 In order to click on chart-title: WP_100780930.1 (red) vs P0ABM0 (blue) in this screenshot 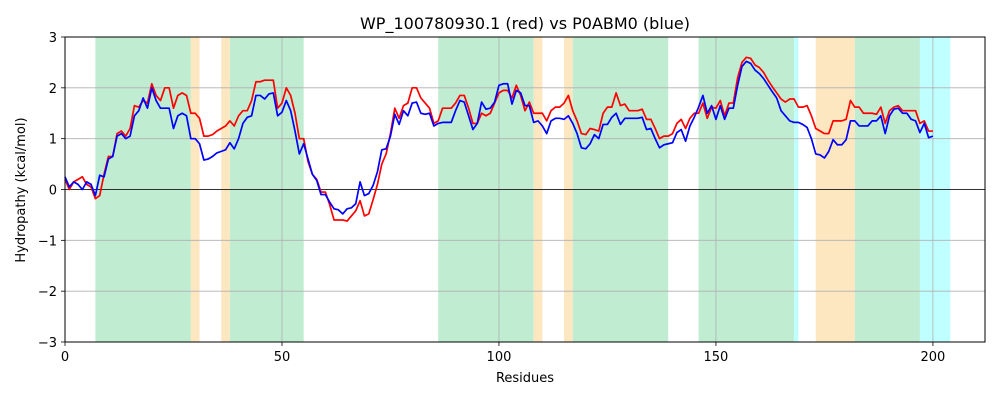, I will do `click(525, 24)`.